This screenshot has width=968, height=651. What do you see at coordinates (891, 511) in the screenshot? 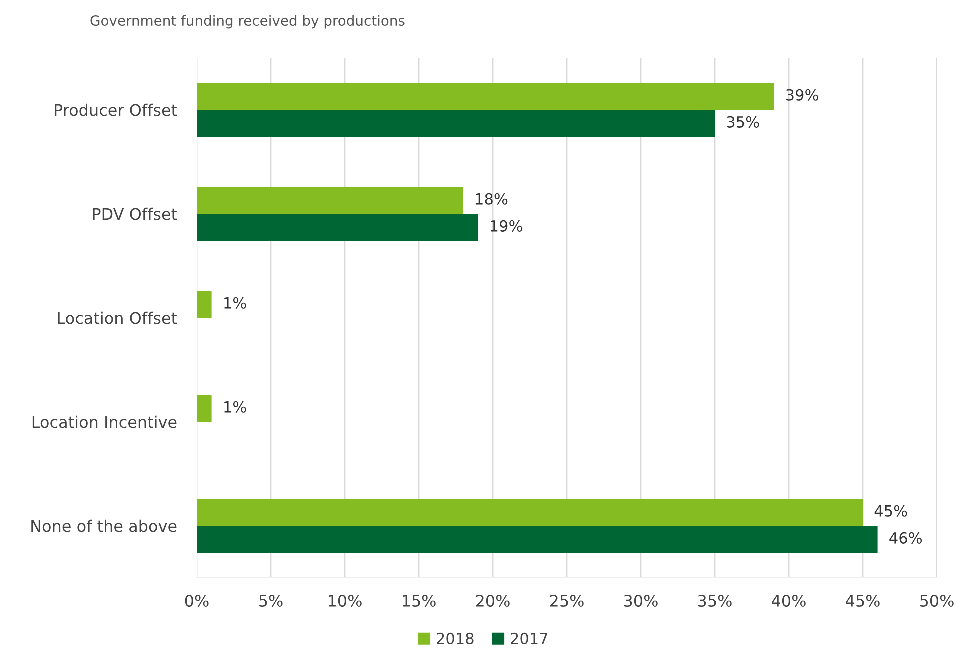
I see `data-label: 45%` at bounding box center [891, 511].